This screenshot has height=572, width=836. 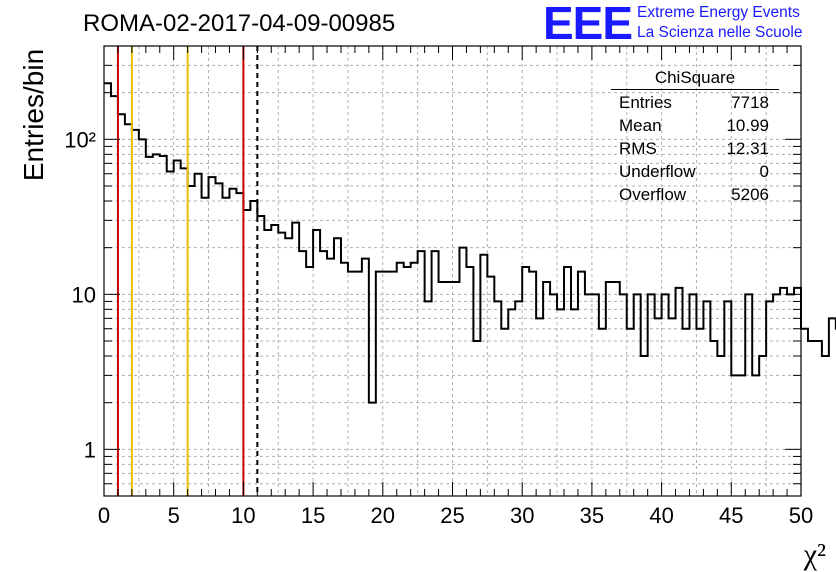 What do you see at coordinates (747, 148) in the screenshot?
I see `stats-value: 12.31` at bounding box center [747, 148].